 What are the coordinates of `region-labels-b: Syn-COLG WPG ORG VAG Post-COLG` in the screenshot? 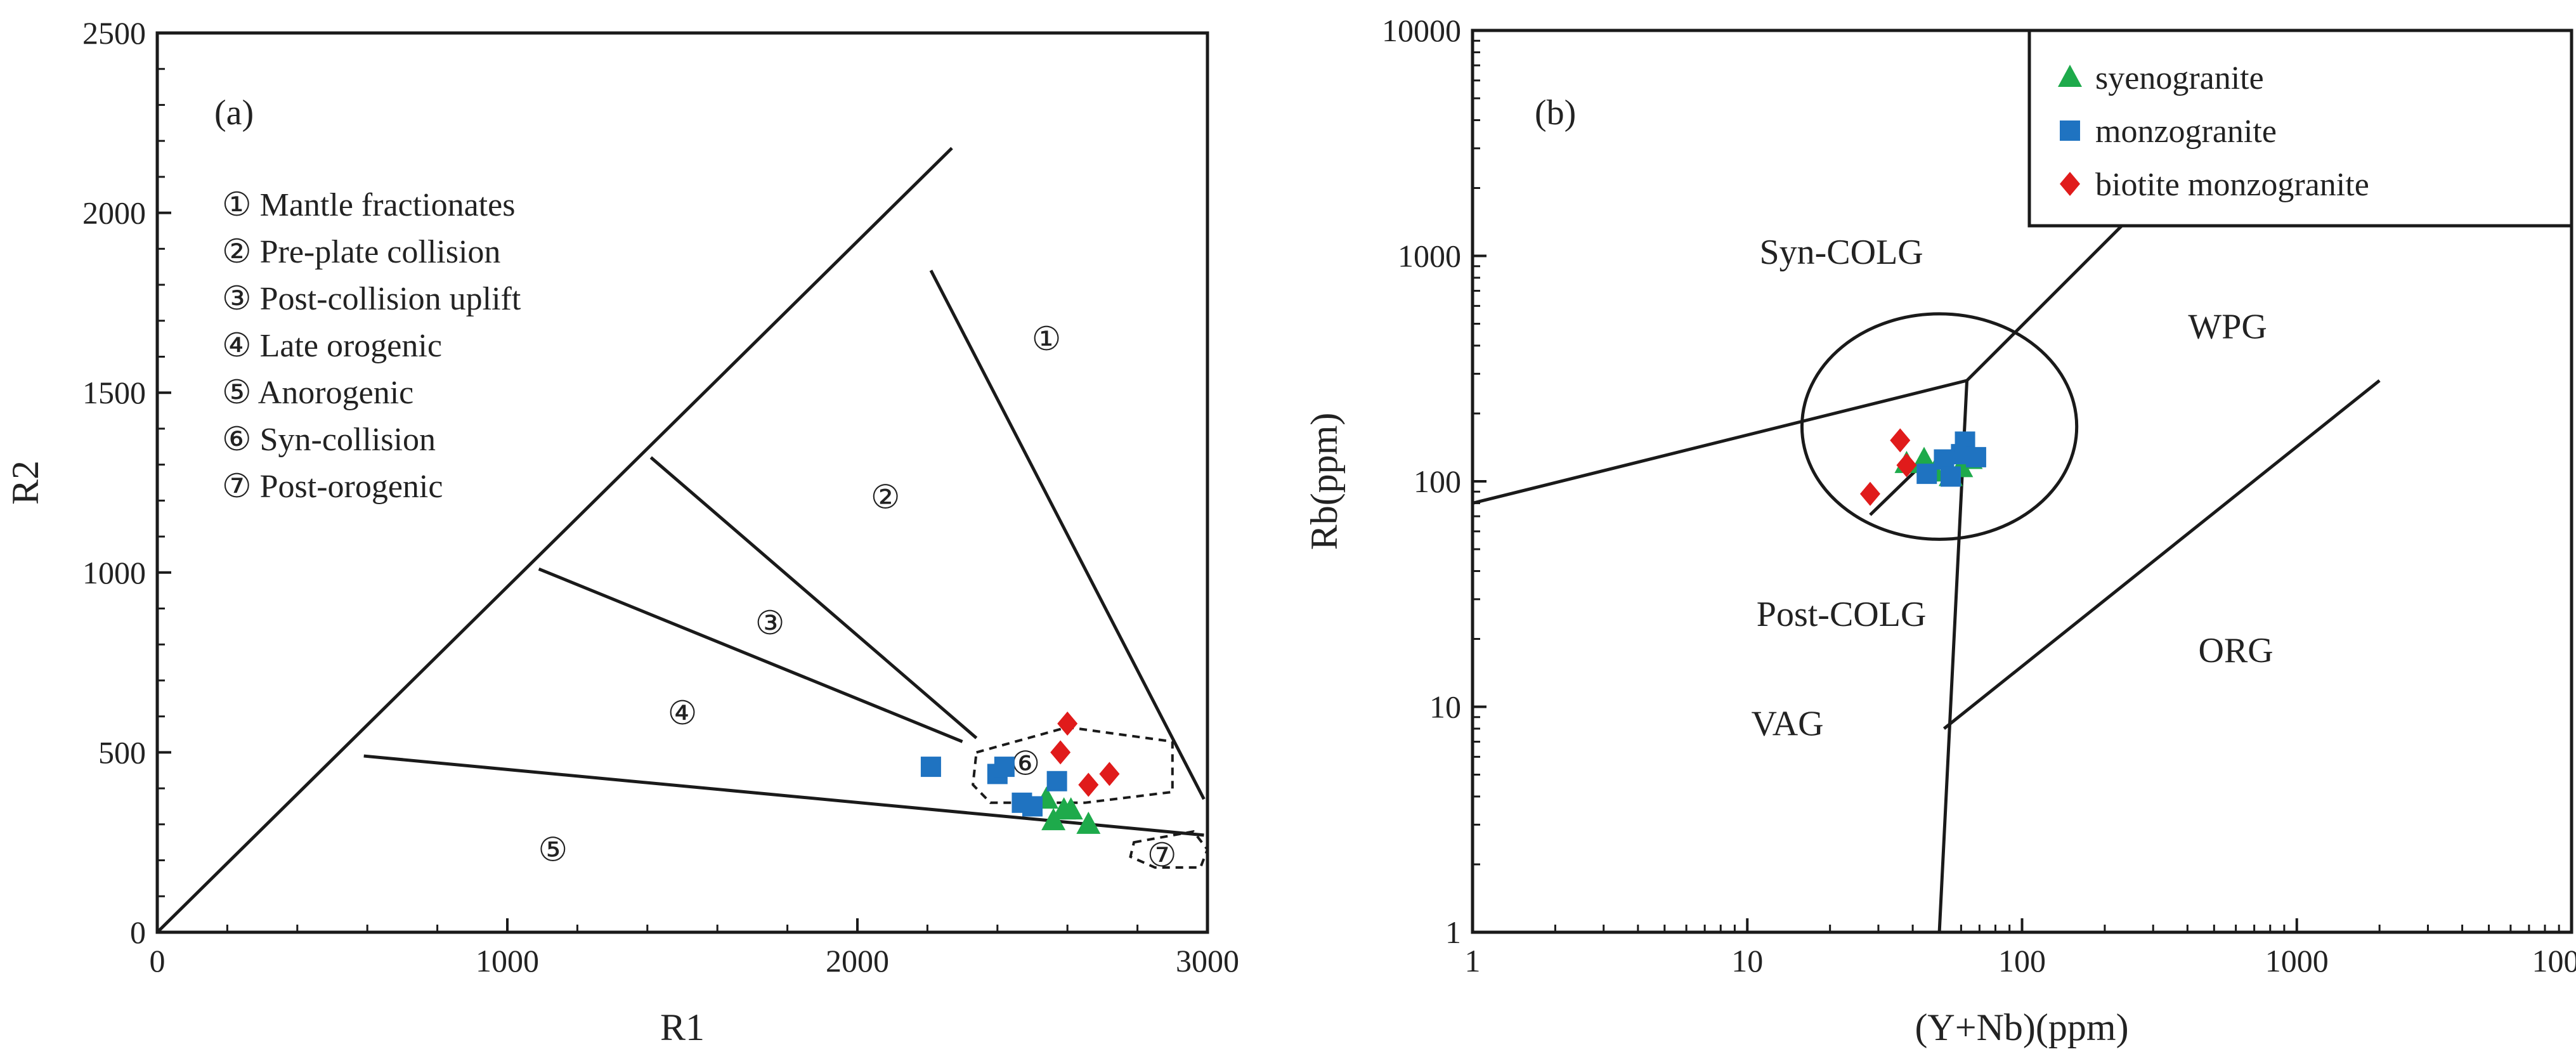 It's located at (2013, 488).